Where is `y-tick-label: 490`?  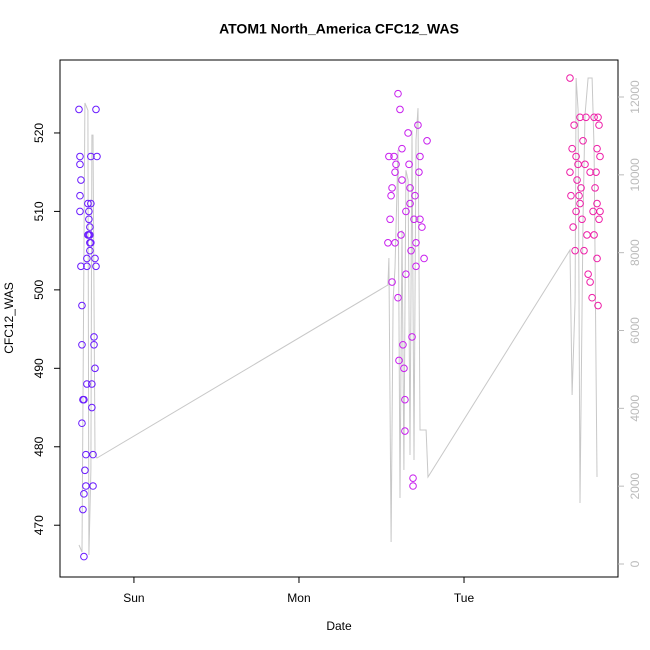 y-tick-label: 490 is located at coordinates (39, 368).